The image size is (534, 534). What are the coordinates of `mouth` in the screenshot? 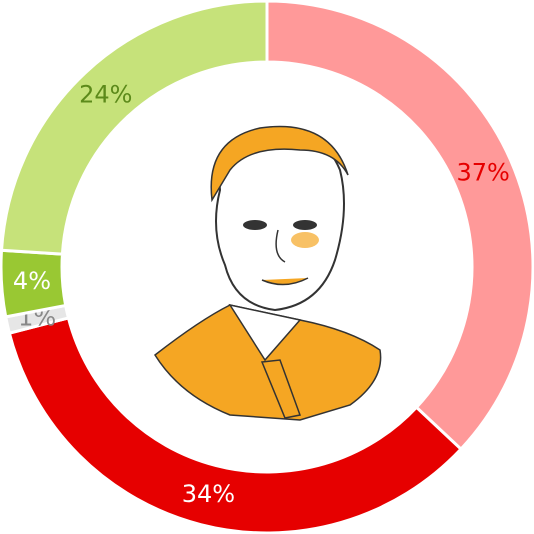 It's located at (285, 281).